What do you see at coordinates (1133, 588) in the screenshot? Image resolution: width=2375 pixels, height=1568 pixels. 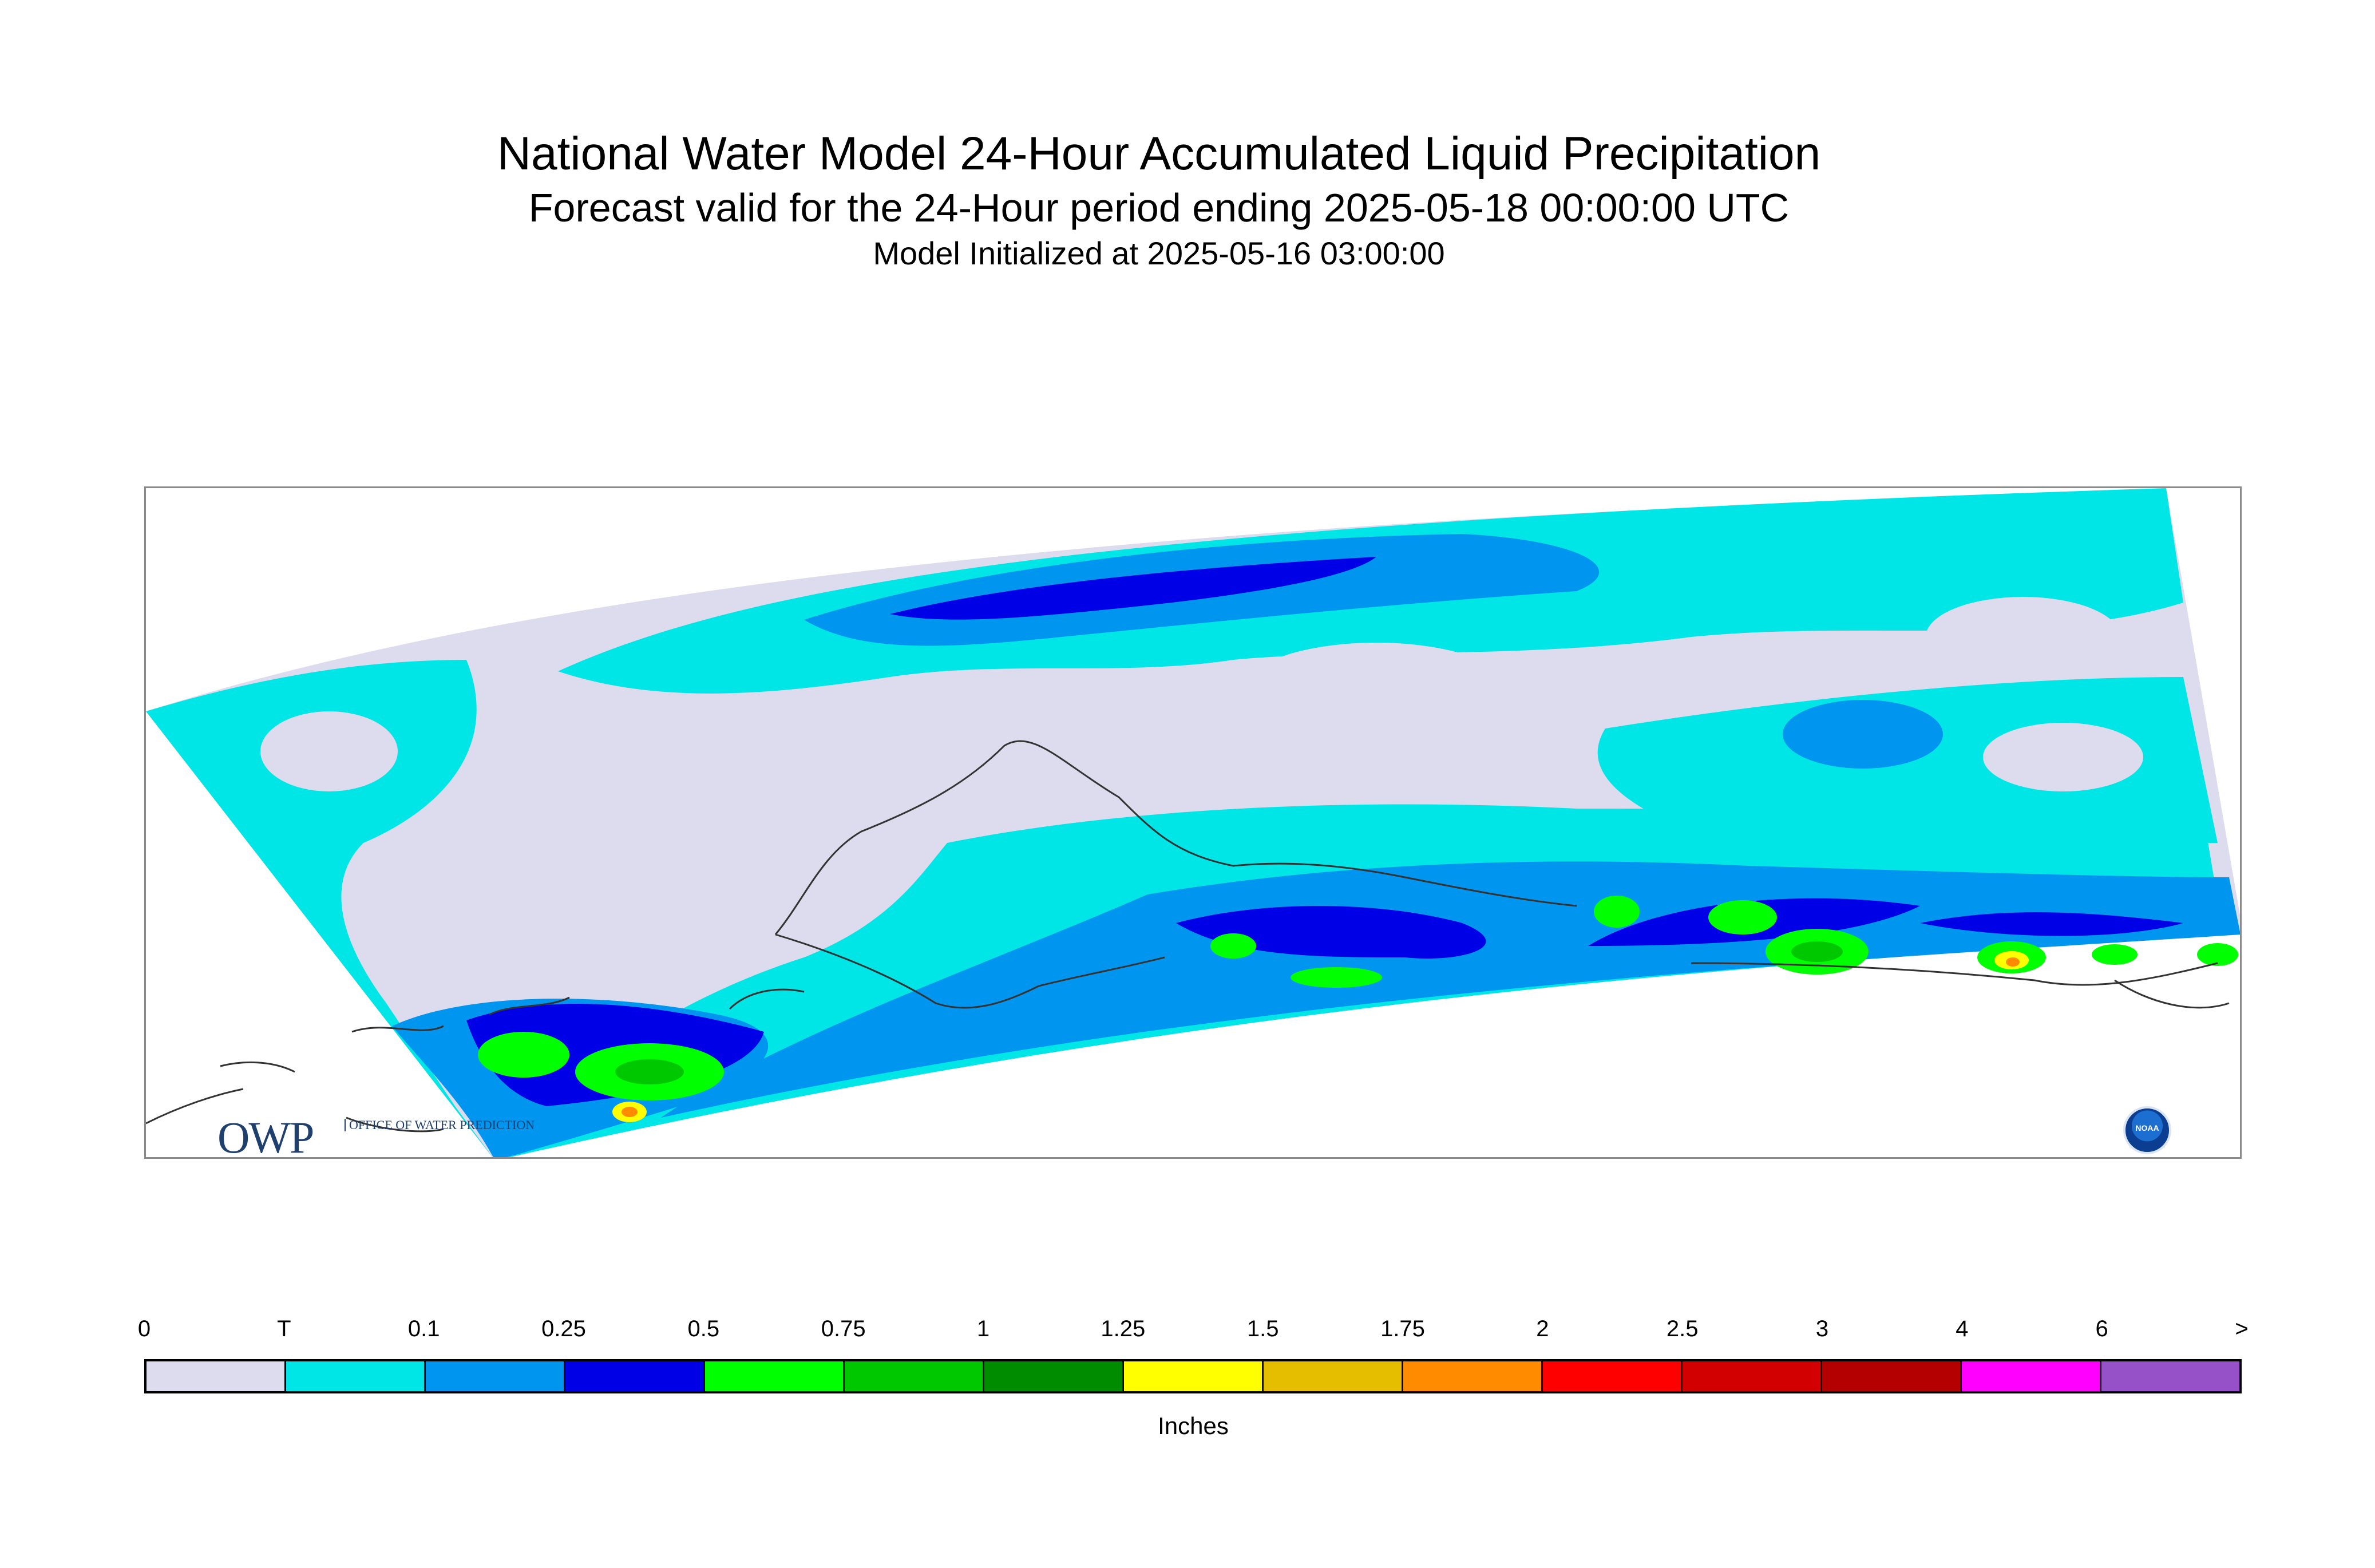 I see `heavy-precip-north` at bounding box center [1133, 588].